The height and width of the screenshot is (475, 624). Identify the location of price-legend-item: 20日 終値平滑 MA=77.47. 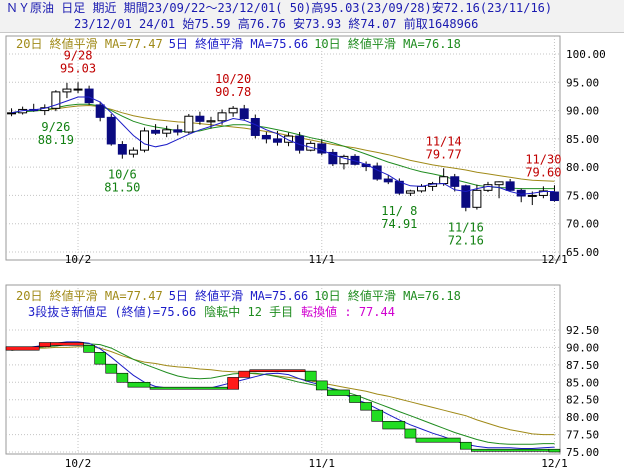
(89, 43).